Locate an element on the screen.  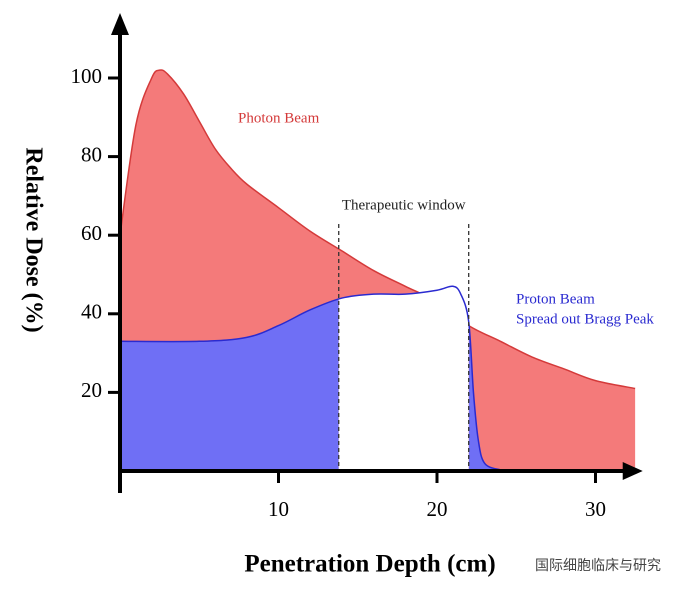
x-tick-label: 20 is located at coordinates (437, 509).